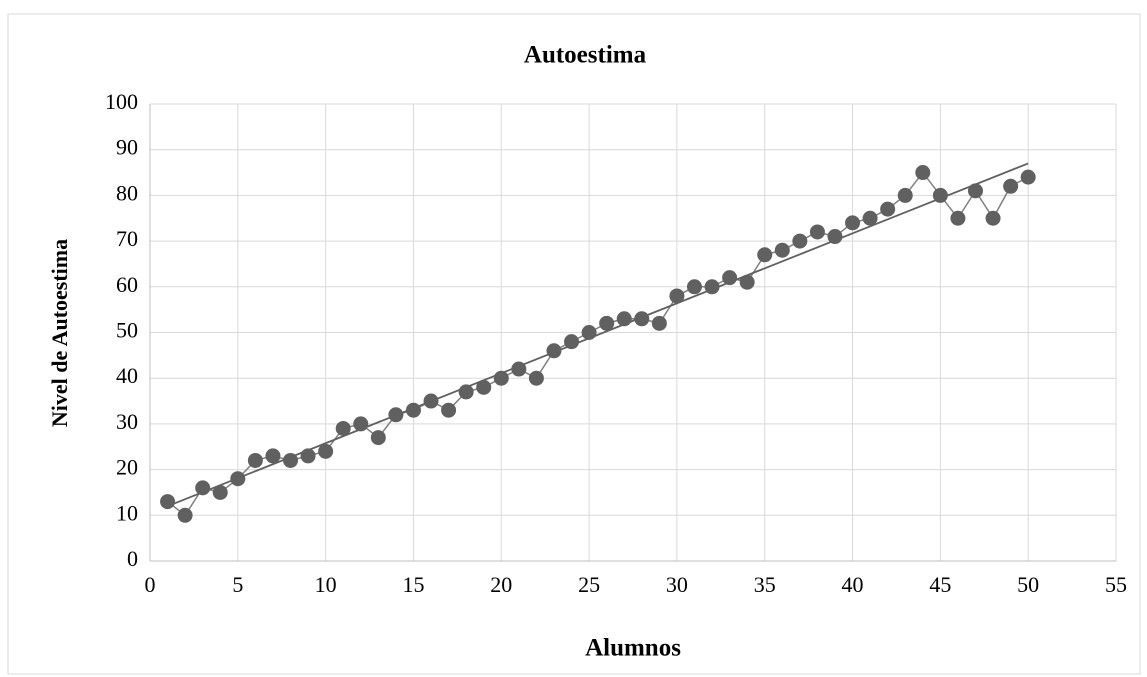 The image size is (1147, 677). Describe the element at coordinates (765, 584) in the screenshot. I see `x-tick-label: 35` at that location.